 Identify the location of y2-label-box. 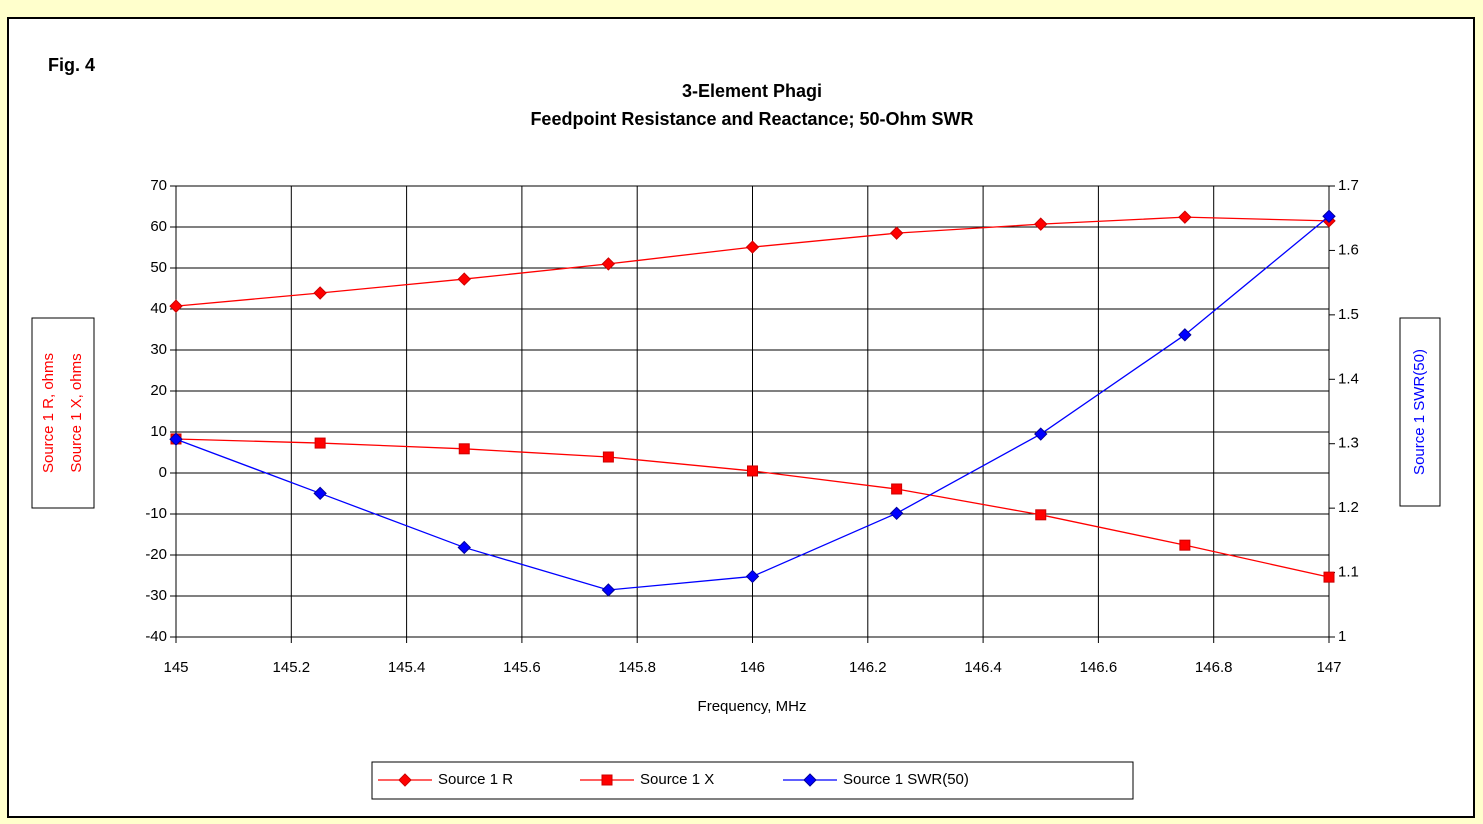
(1420, 412).